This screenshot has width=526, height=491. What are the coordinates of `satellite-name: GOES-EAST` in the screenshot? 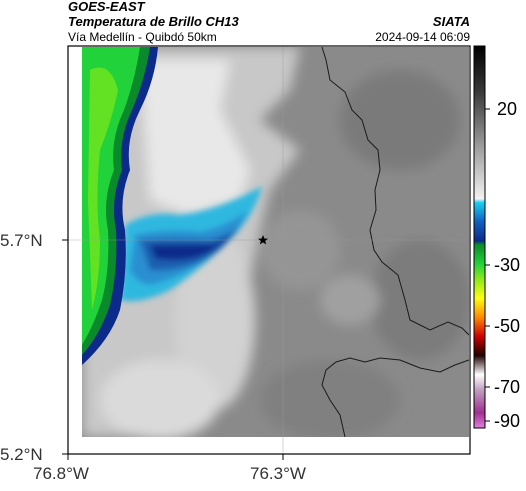 It's located at (106, 7).